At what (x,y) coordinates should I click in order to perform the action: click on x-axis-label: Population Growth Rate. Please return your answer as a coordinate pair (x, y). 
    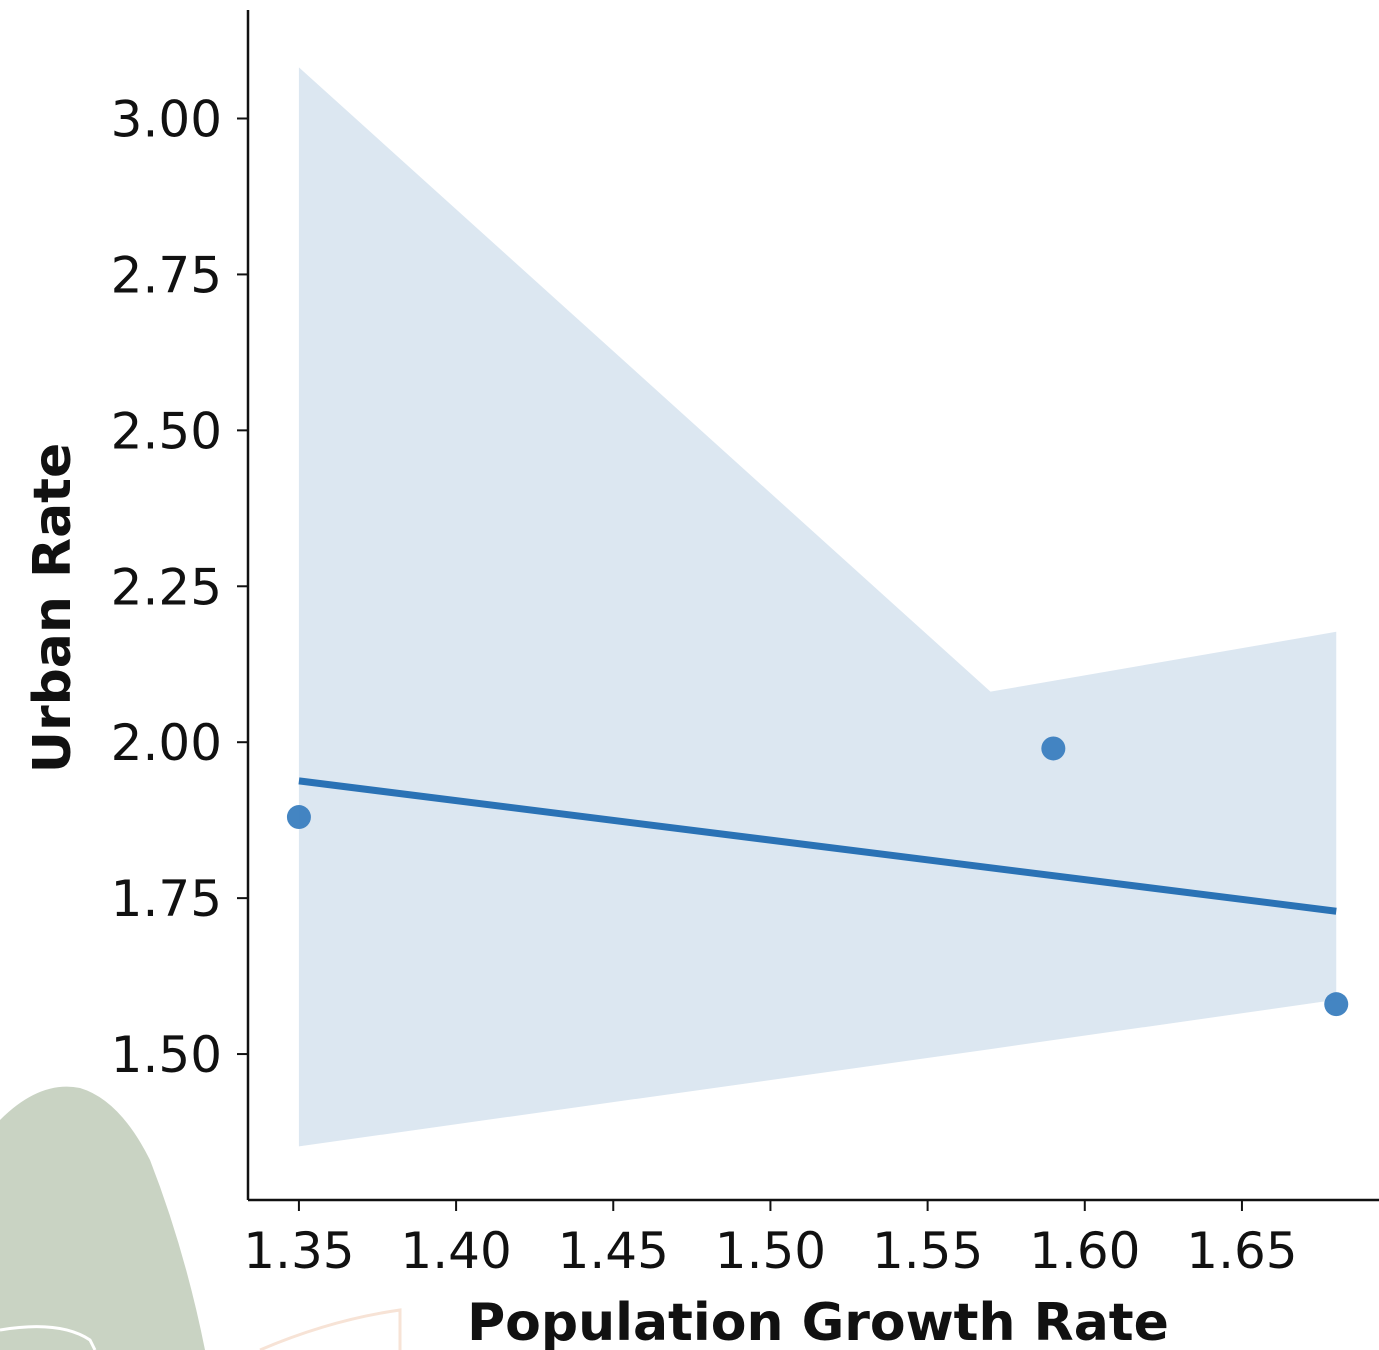
    Looking at the image, I should click on (818, 1321).